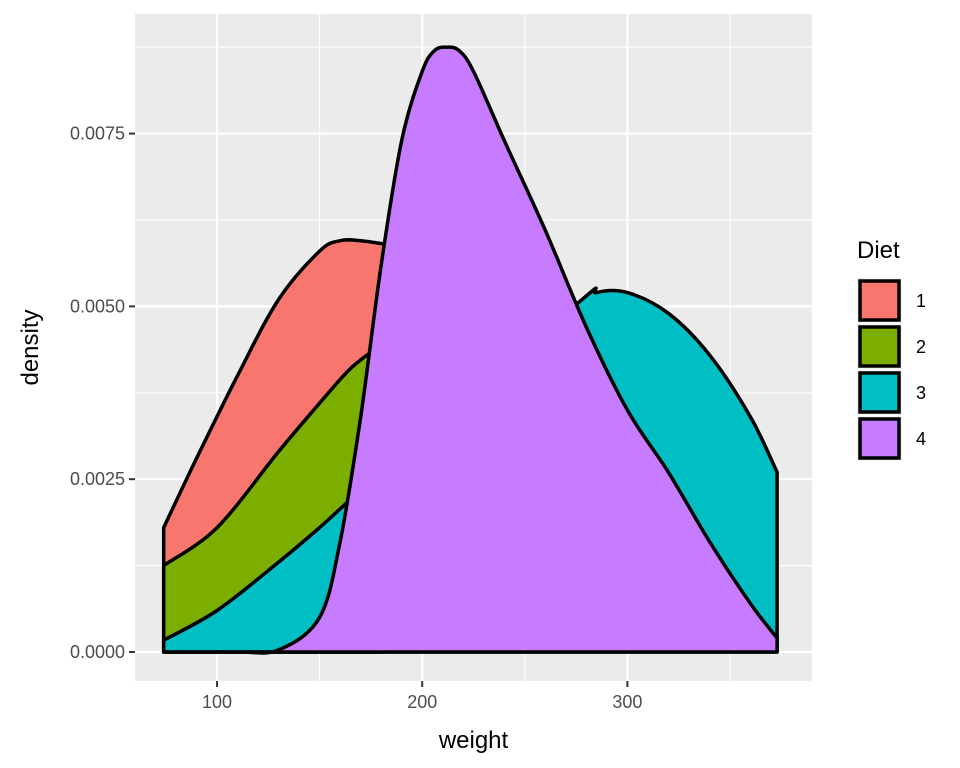 The image size is (960, 768). Describe the element at coordinates (30, 347) in the screenshot. I see `y-axis-title: density` at that location.